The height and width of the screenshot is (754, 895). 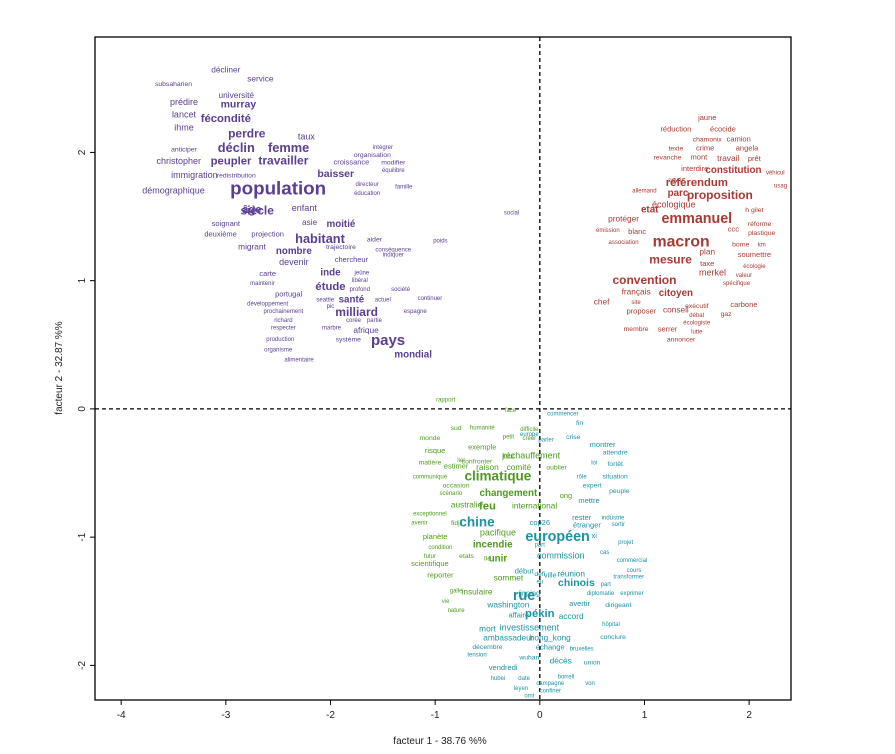 I want to click on word-point: citoyen, so click(x=676, y=293).